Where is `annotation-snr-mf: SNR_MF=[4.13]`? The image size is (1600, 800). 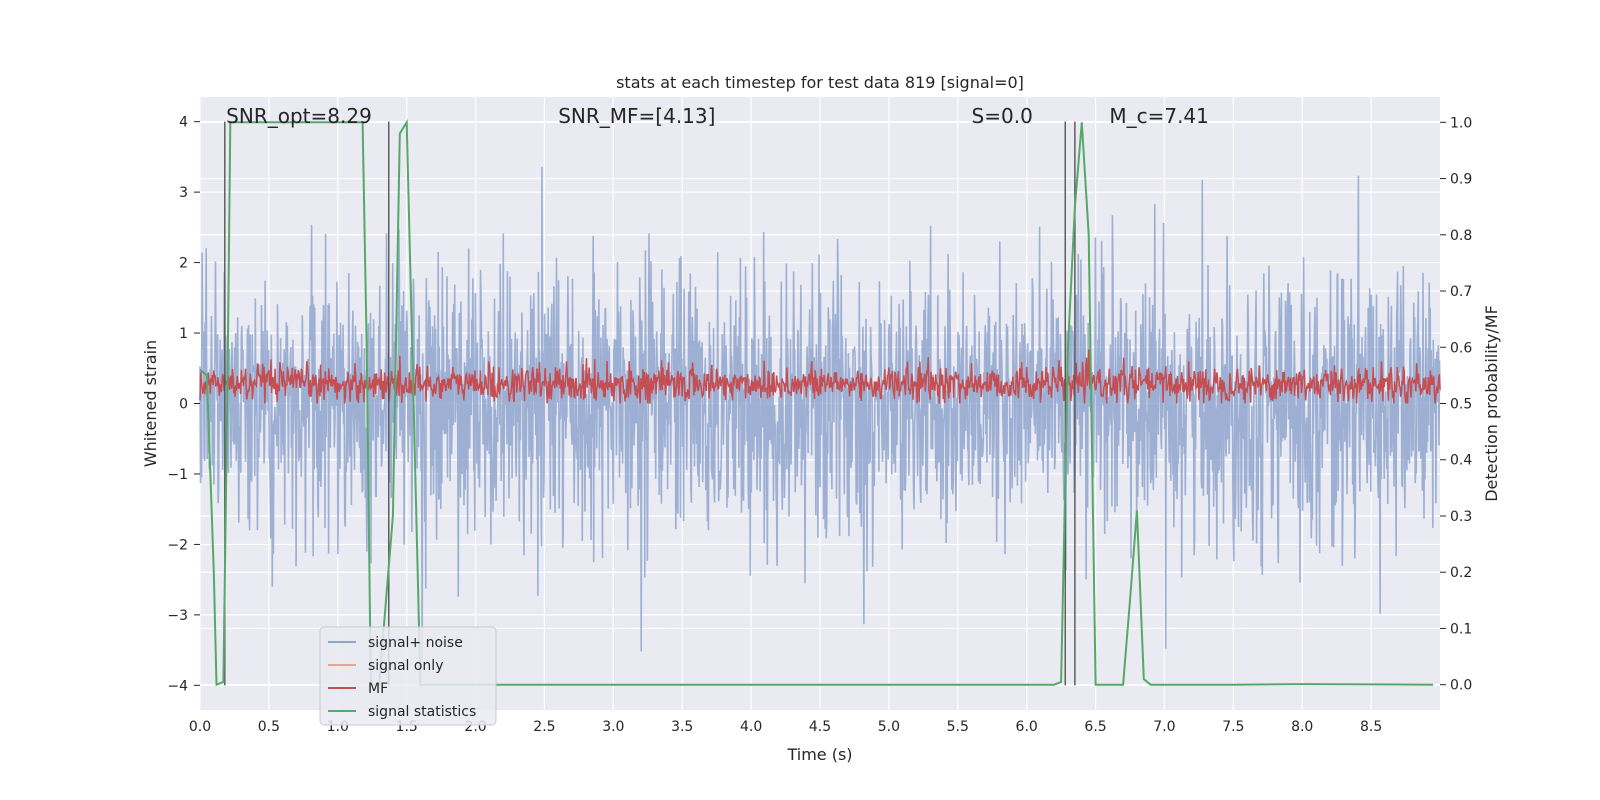 annotation-snr-mf: SNR_MF=[4.13] is located at coordinates (636, 116).